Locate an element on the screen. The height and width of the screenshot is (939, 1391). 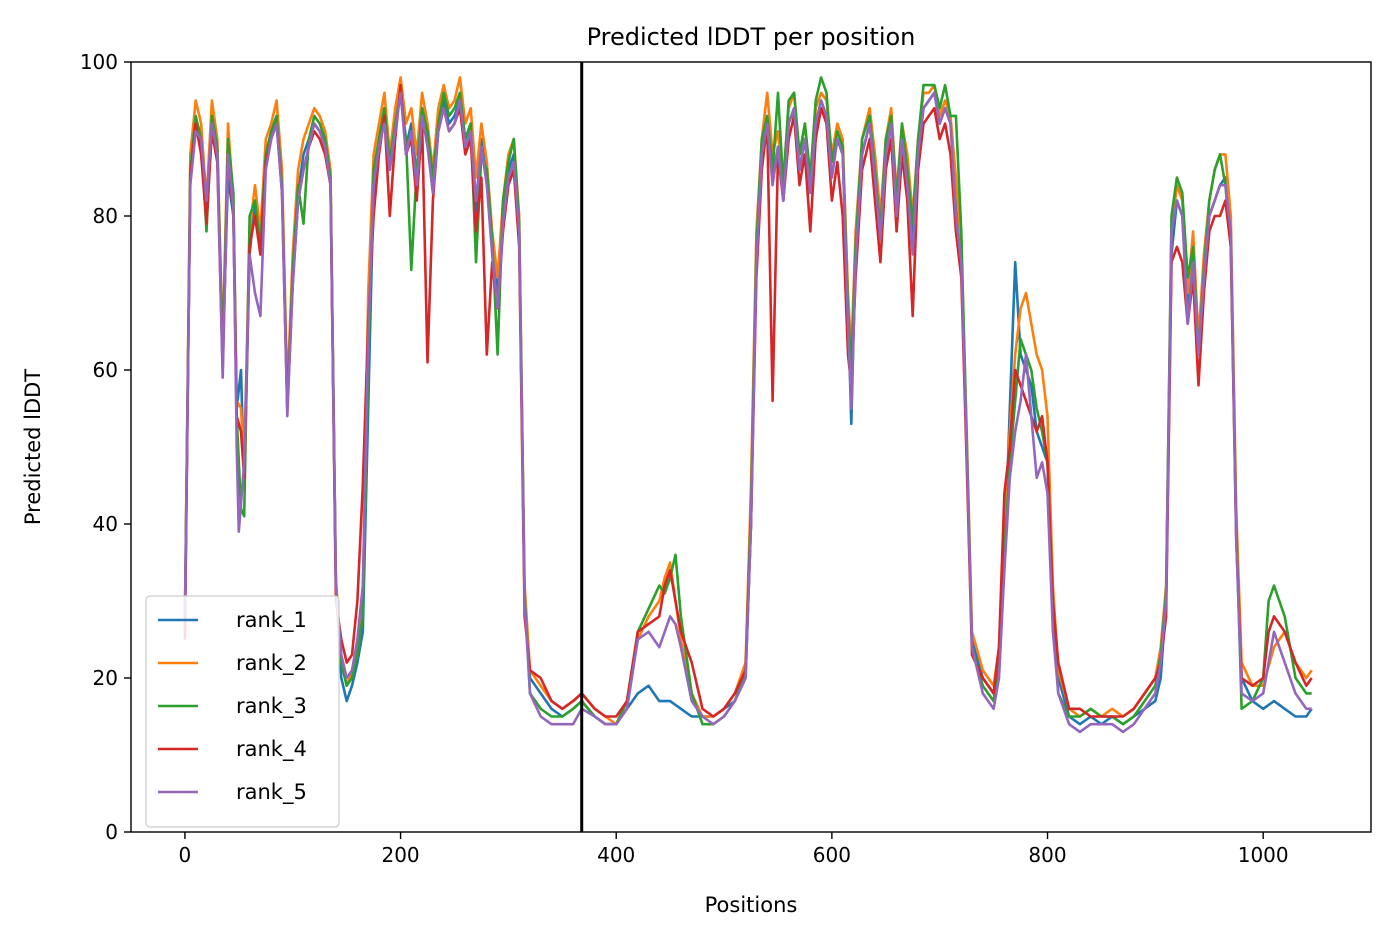
y-tick-label: 80 is located at coordinates (105, 216).